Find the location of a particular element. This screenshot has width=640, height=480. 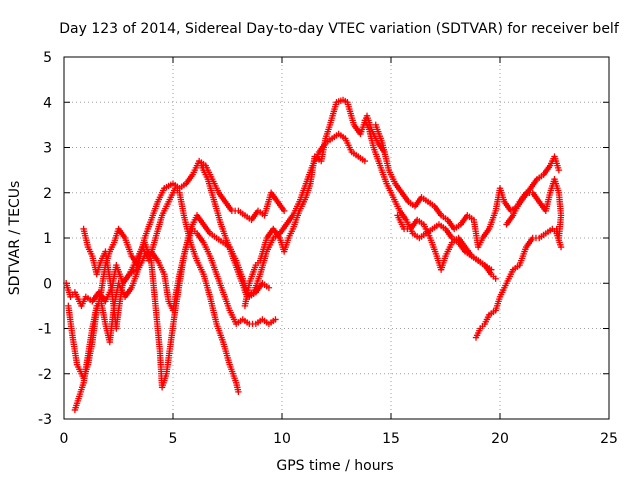

y-axis-label: SDTVAR / TECUs is located at coordinates (15, 238).